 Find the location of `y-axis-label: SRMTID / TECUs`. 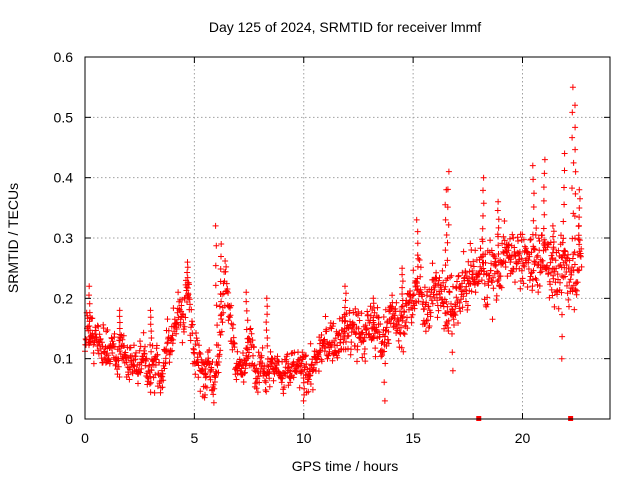

y-axis-label: SRMTID / TECUs is located at coordinates (13, 238).